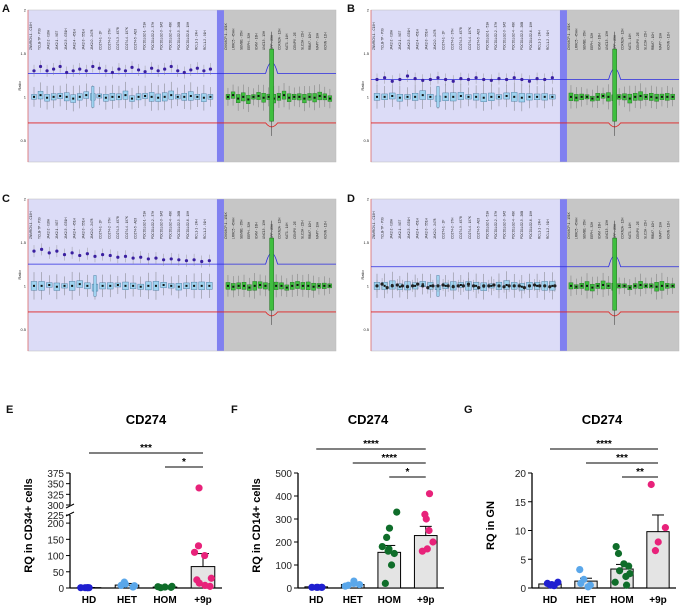 The width and height of the screenshot is (685, 609). What do you see at coordinates (577, 228) in the screenshot?
I see `probe-label: LRRC5 - 45HH` at bounding box center [577, 228].